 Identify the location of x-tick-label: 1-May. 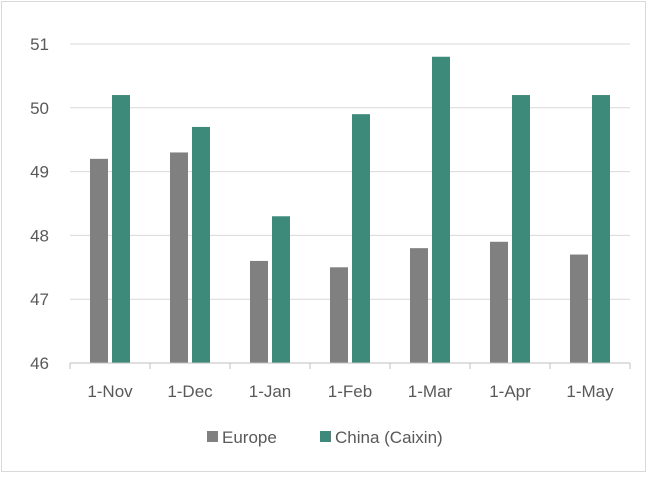
(590, 391).